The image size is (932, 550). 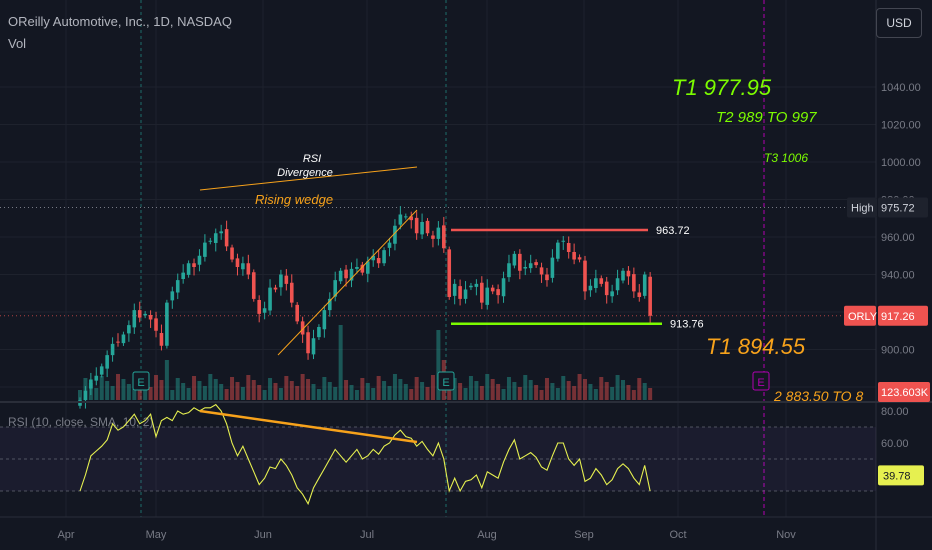 I want to click on x-tick-label: Aug, so click(x=487, y=535).